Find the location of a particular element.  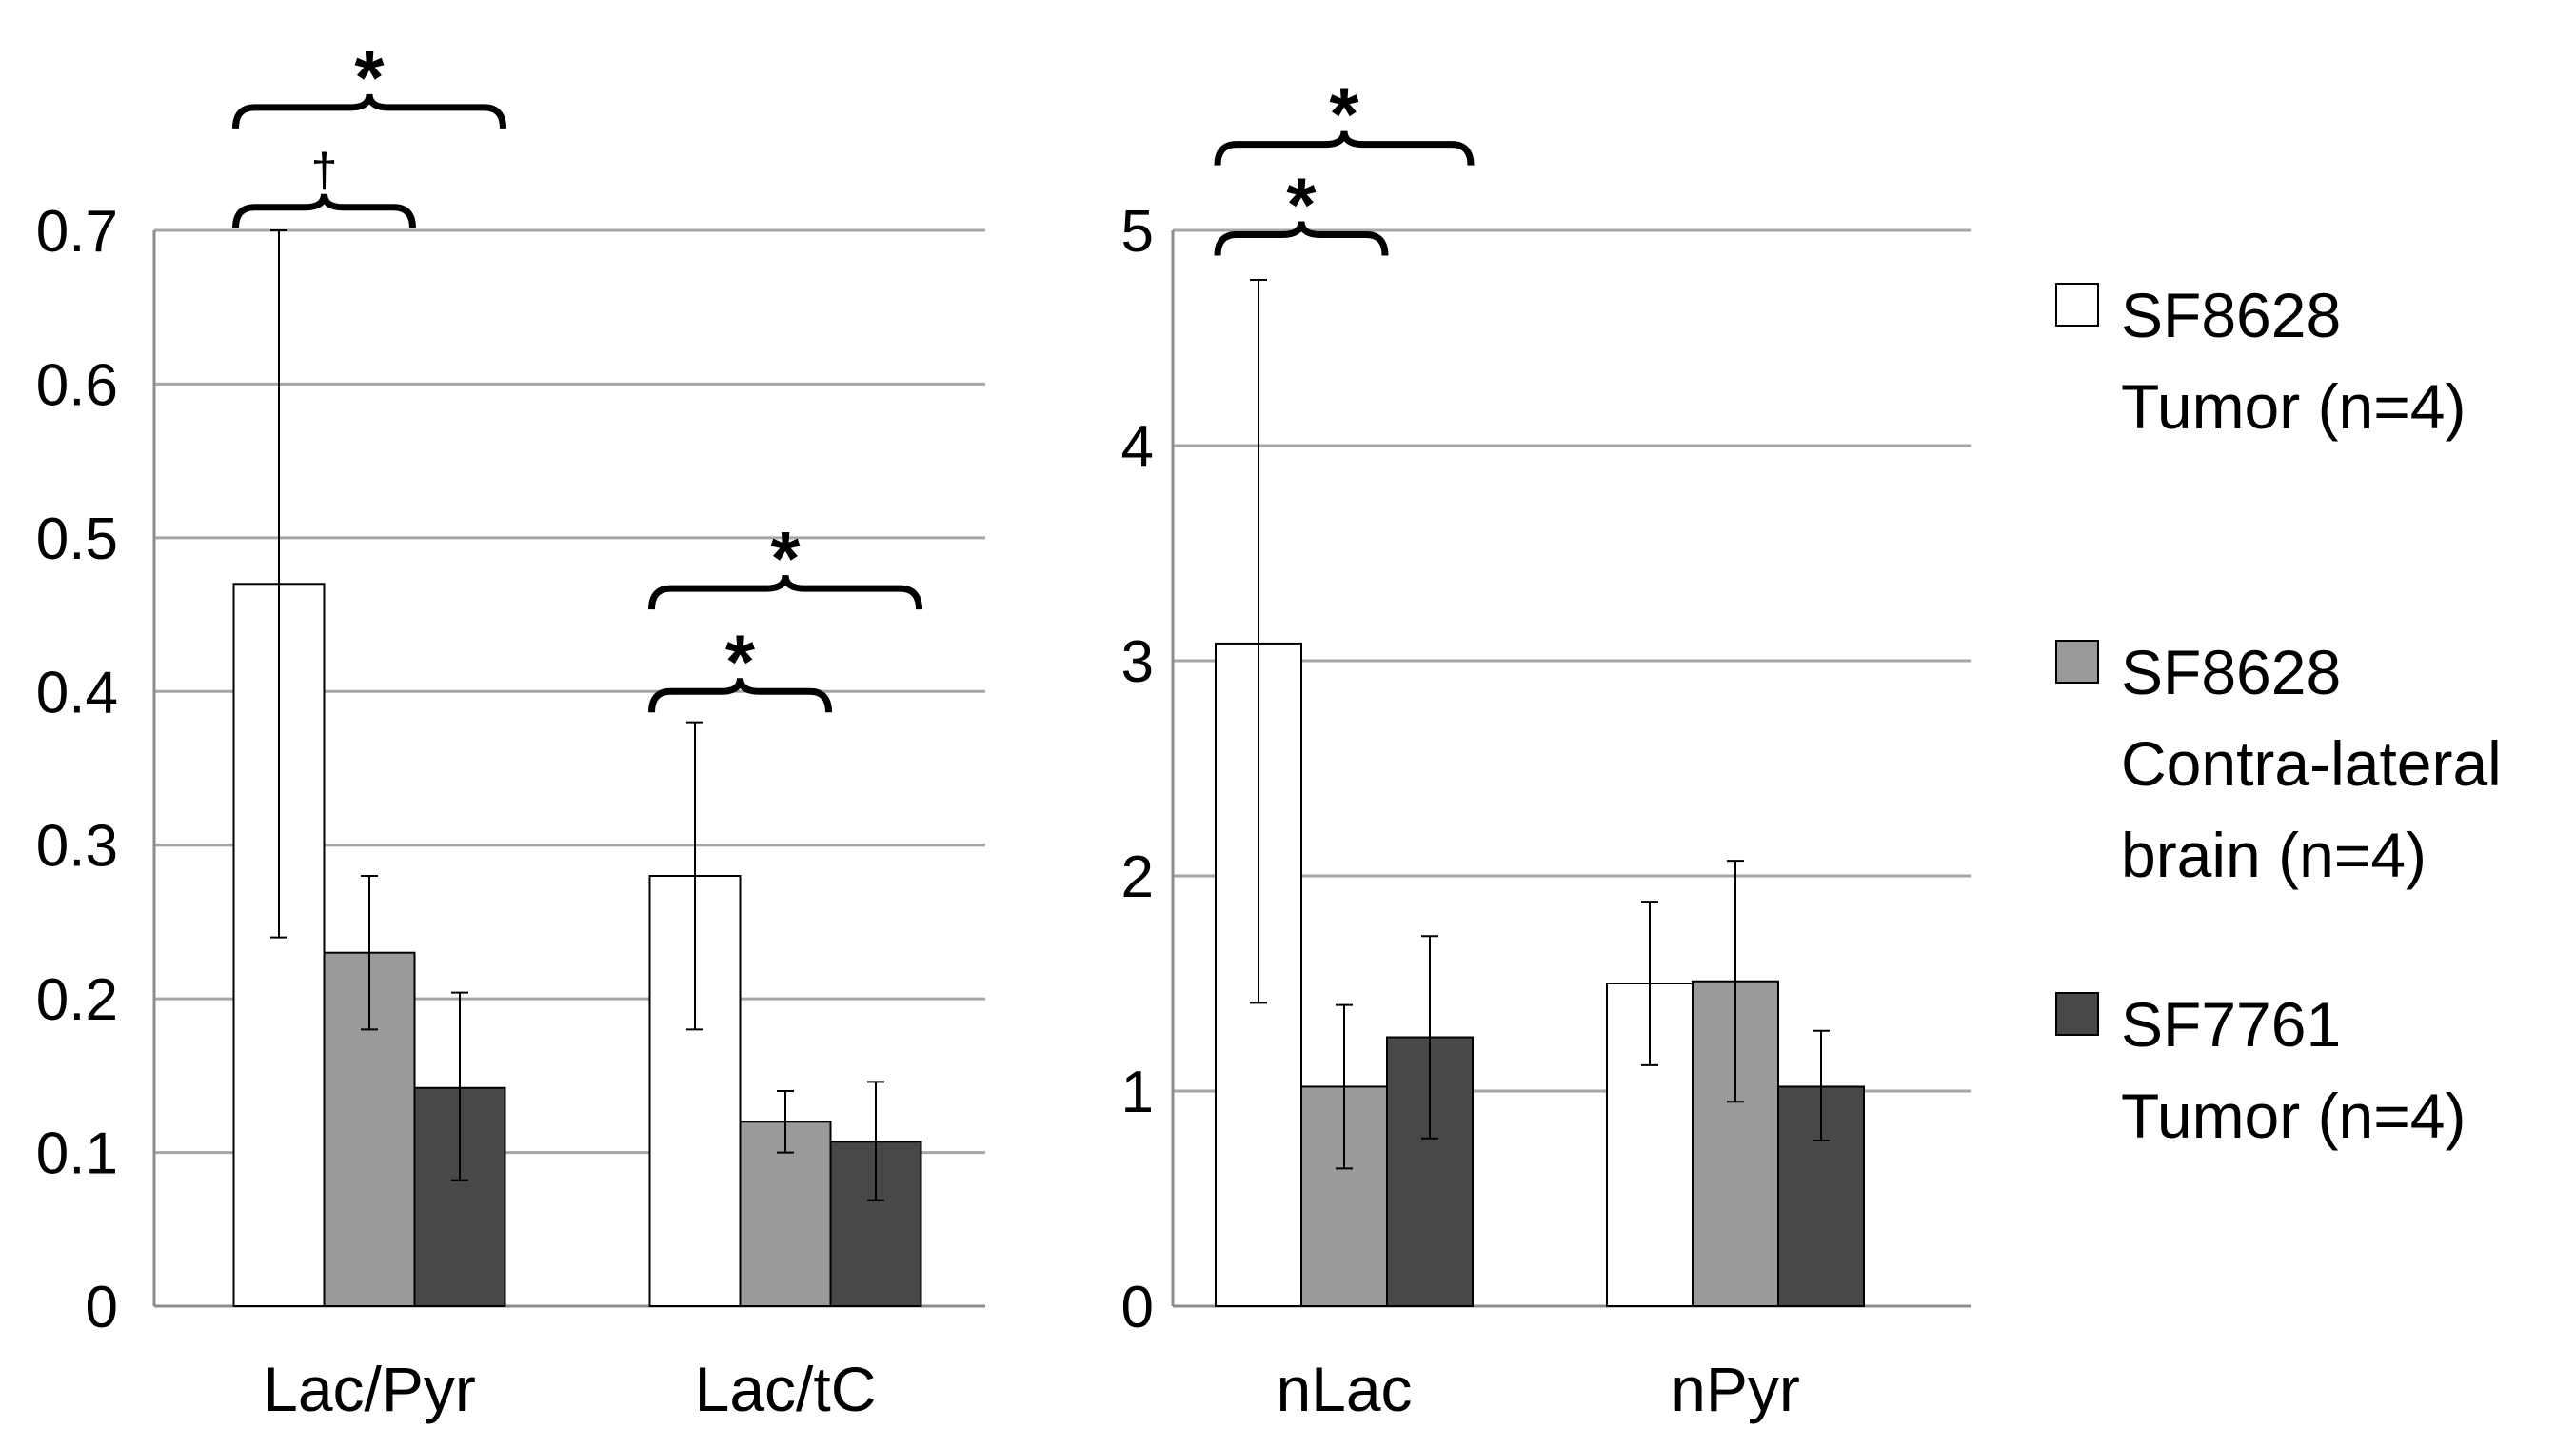

y-tick-label: 0.2 is located at coordinates (77, 1000).